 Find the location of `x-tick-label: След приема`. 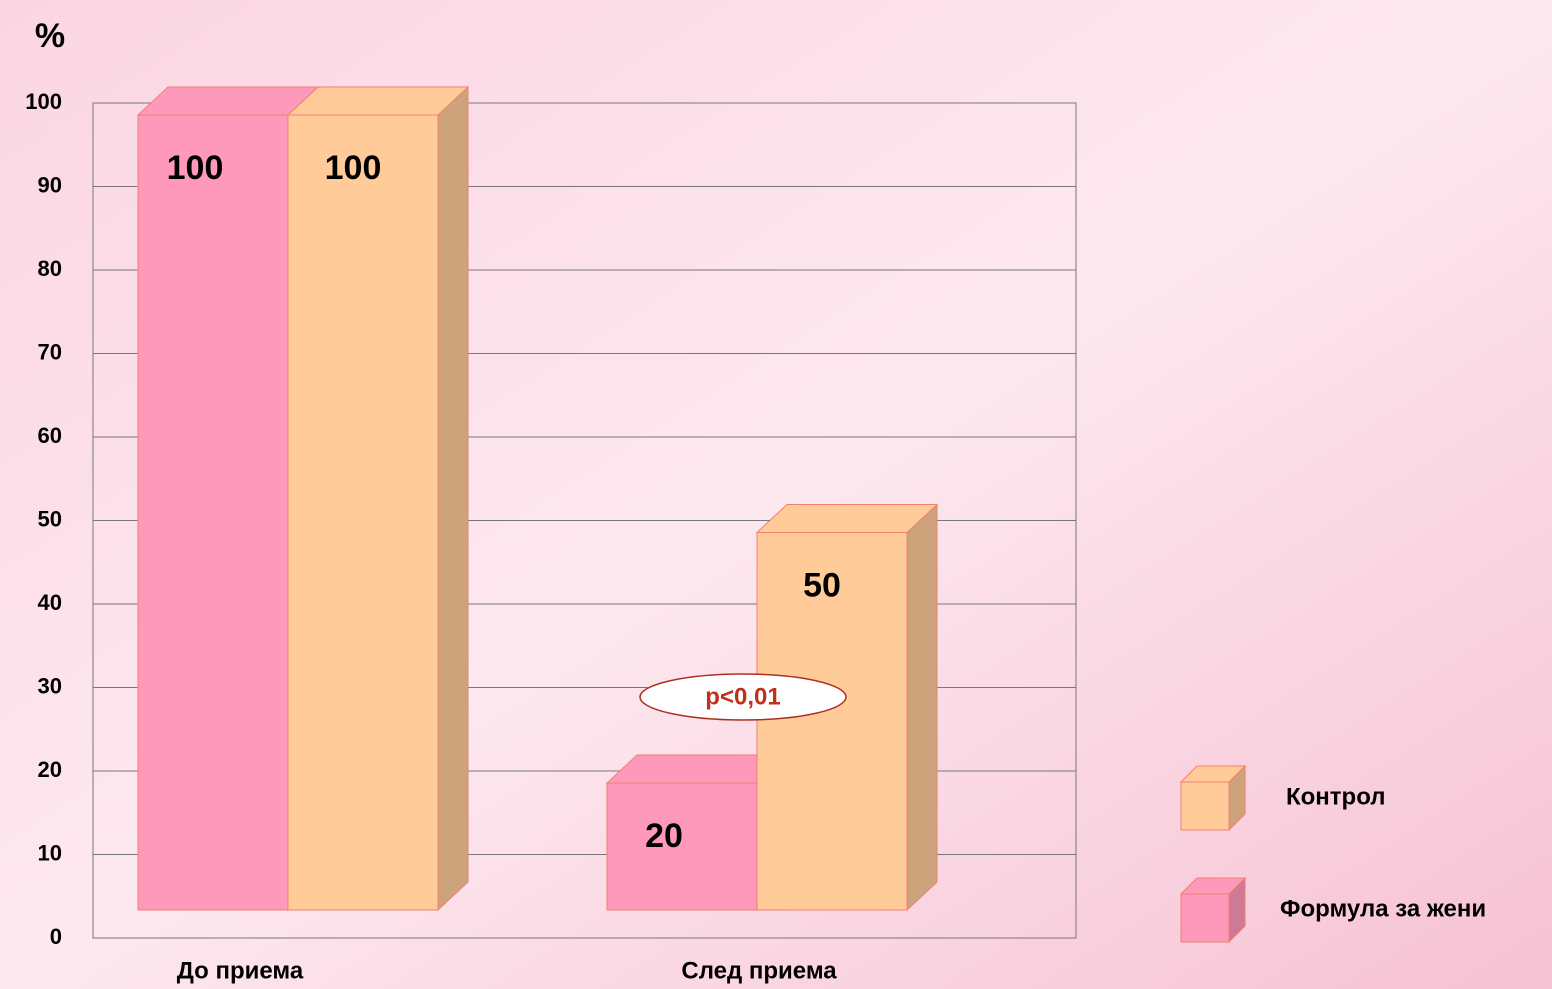

x-tick-label: След приема is located at coordinates (759, 970).